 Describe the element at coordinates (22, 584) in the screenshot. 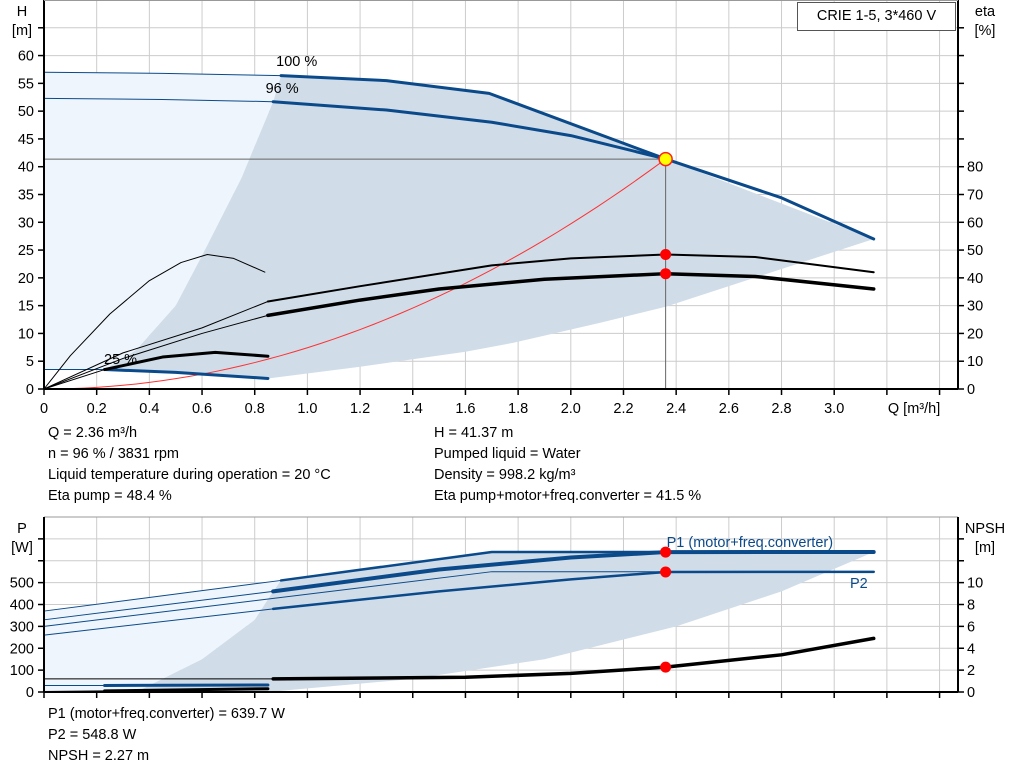

I see `y-tick-label-left: 500` at that location.